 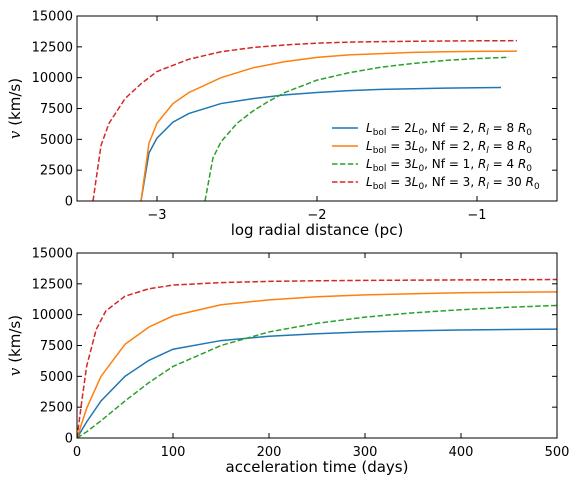 I want to click on x-tick-label: 500, so click(x=557, y=452).